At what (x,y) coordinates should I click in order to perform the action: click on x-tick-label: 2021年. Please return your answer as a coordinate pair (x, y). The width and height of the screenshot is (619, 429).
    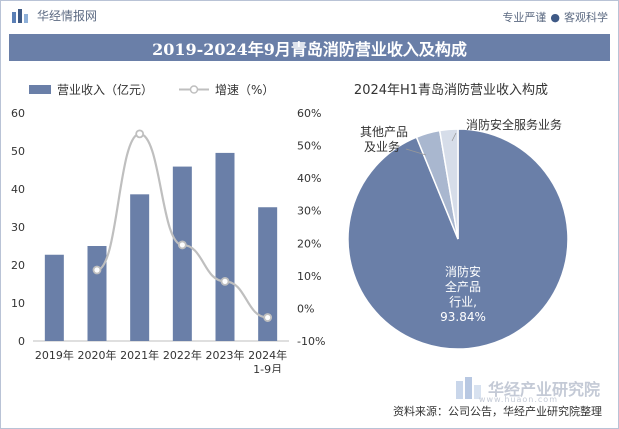
    Looking at the image, I should click on (139, 355).